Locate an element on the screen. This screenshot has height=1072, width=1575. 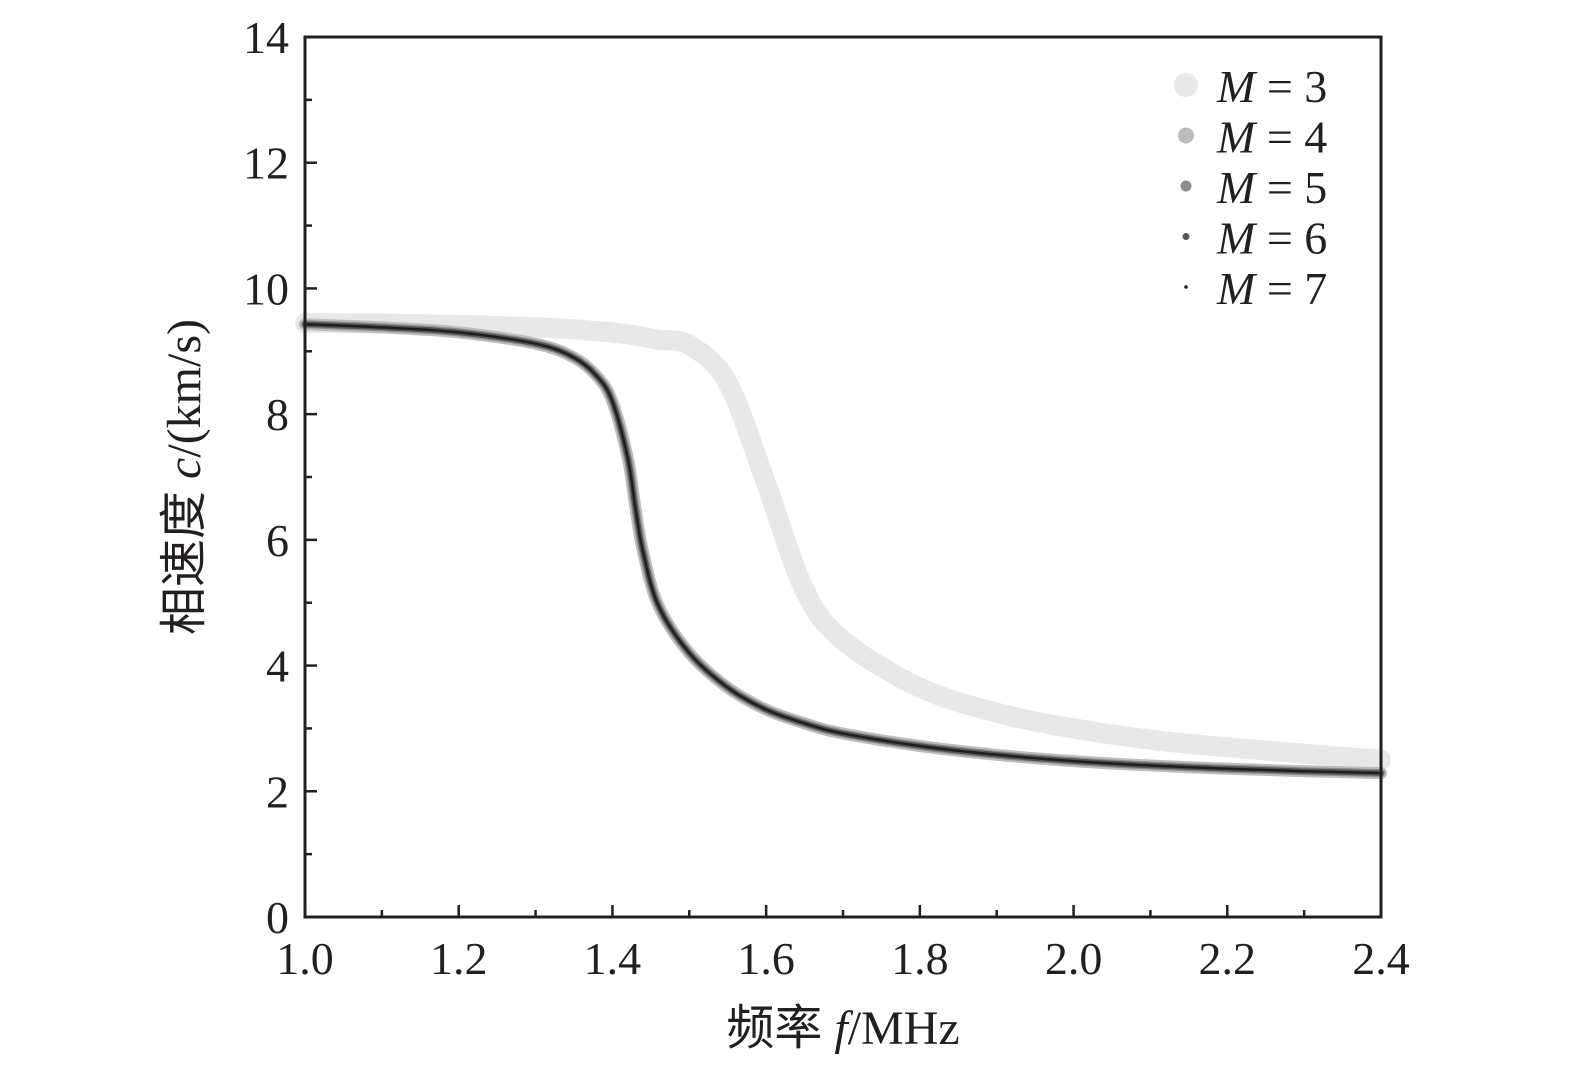
x-tick-label: 2.4 is located at coordinates (1381, 958).